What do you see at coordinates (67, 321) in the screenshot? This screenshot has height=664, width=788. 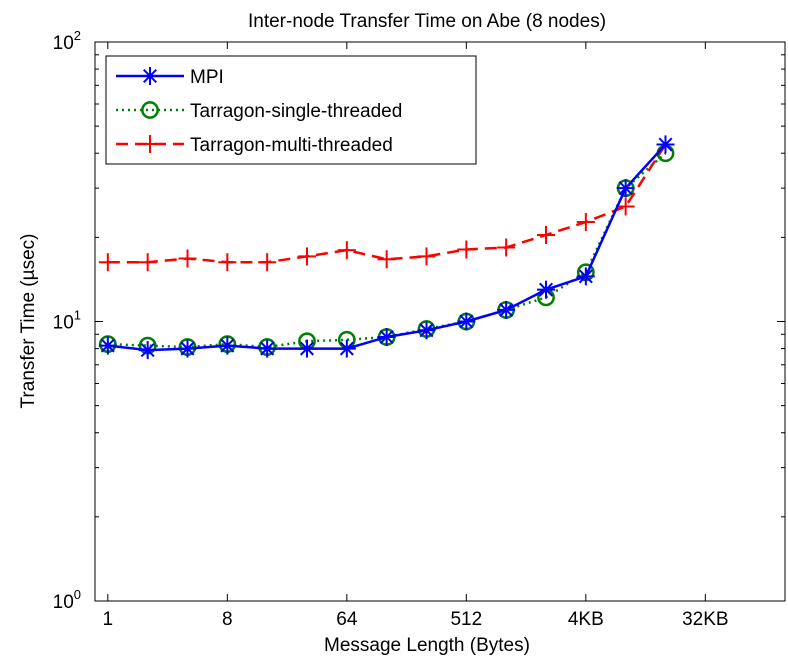 I see `y-tick-label: 10¹` at bounding box center [67, 321].